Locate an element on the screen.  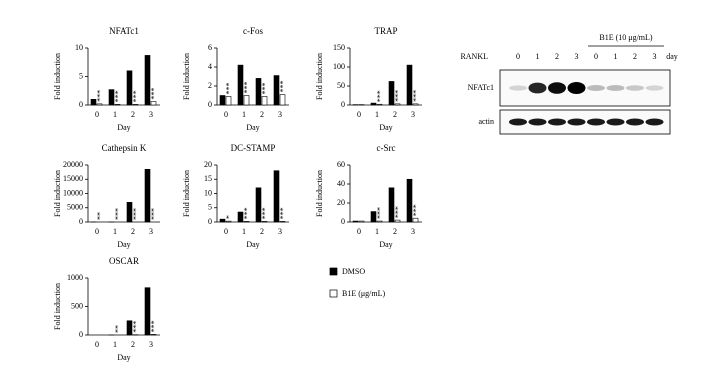
y-tick-label: 150 is located at coordinates (339, 47).